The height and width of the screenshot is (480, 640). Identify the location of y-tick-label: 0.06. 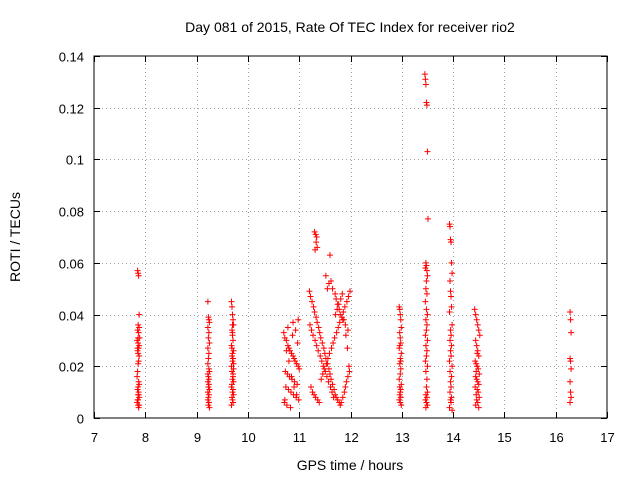
(71, 264).